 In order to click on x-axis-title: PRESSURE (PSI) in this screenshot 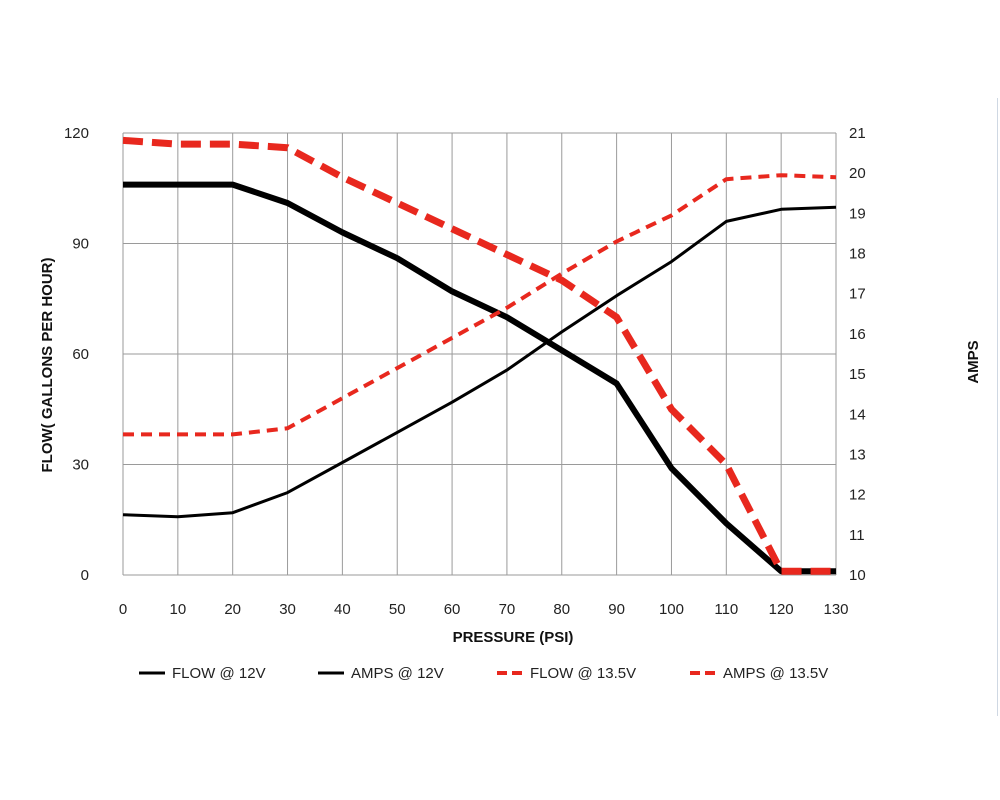, I will do `click(513, 637)`.